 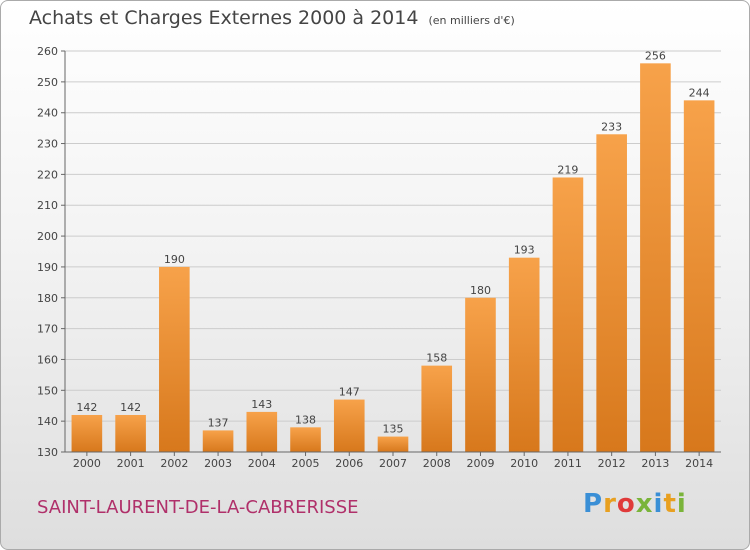 I want to click on bar-2013, so click(x=655, y=257).